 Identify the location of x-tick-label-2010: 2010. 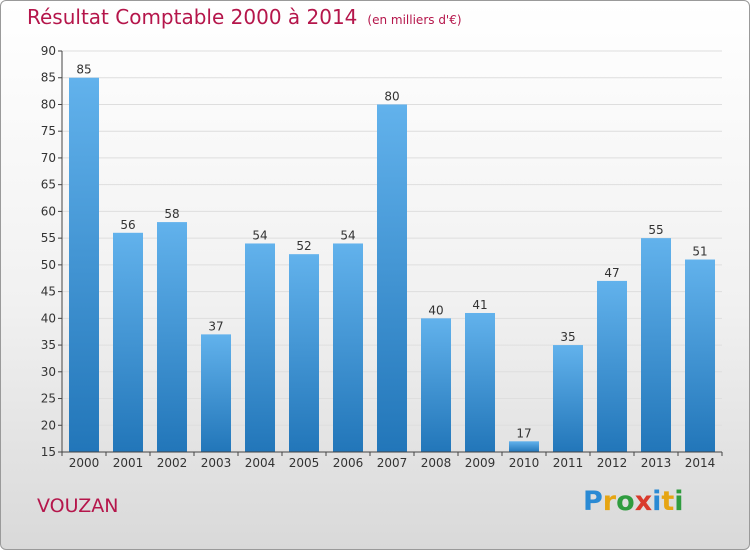
(524, 463).